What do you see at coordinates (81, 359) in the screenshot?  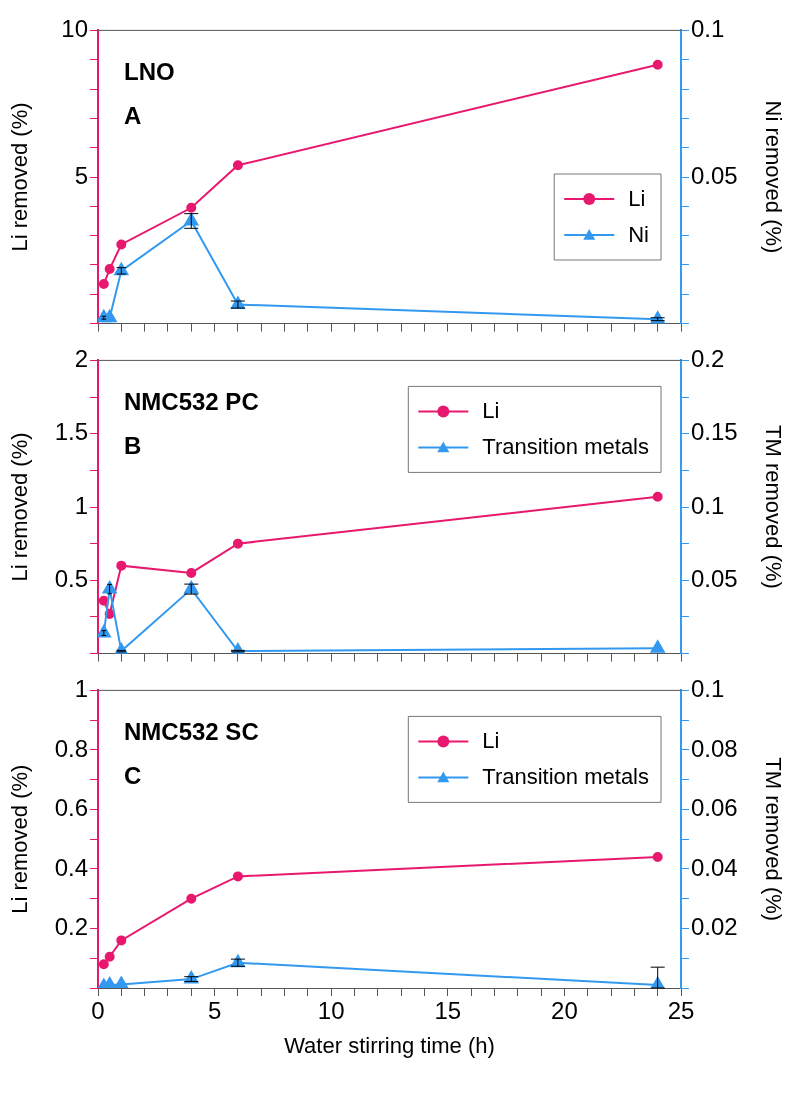 I see `y-tick-label: 2` at bounding box center [81, 359].